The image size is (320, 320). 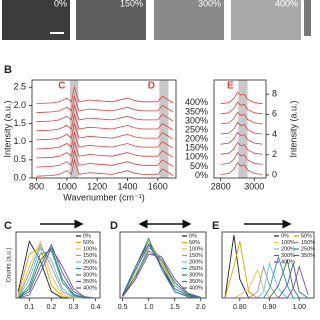 What do you see at coordinates (19, 159) in the screenshot?
I see `y-tick-label: 0.5` at bounding box center [19, 159].